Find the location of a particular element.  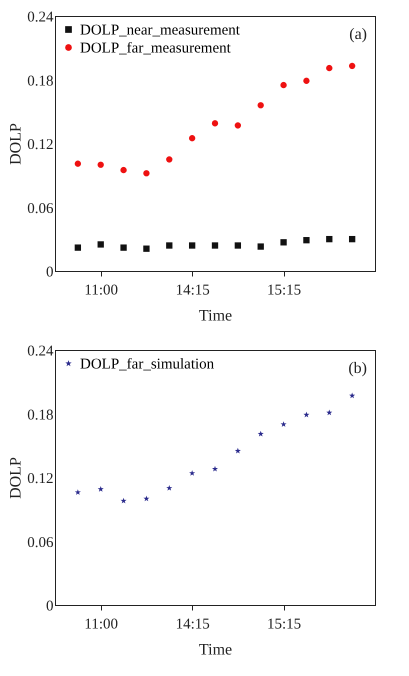

annotation: (a) is located at coordinates (358, 34).